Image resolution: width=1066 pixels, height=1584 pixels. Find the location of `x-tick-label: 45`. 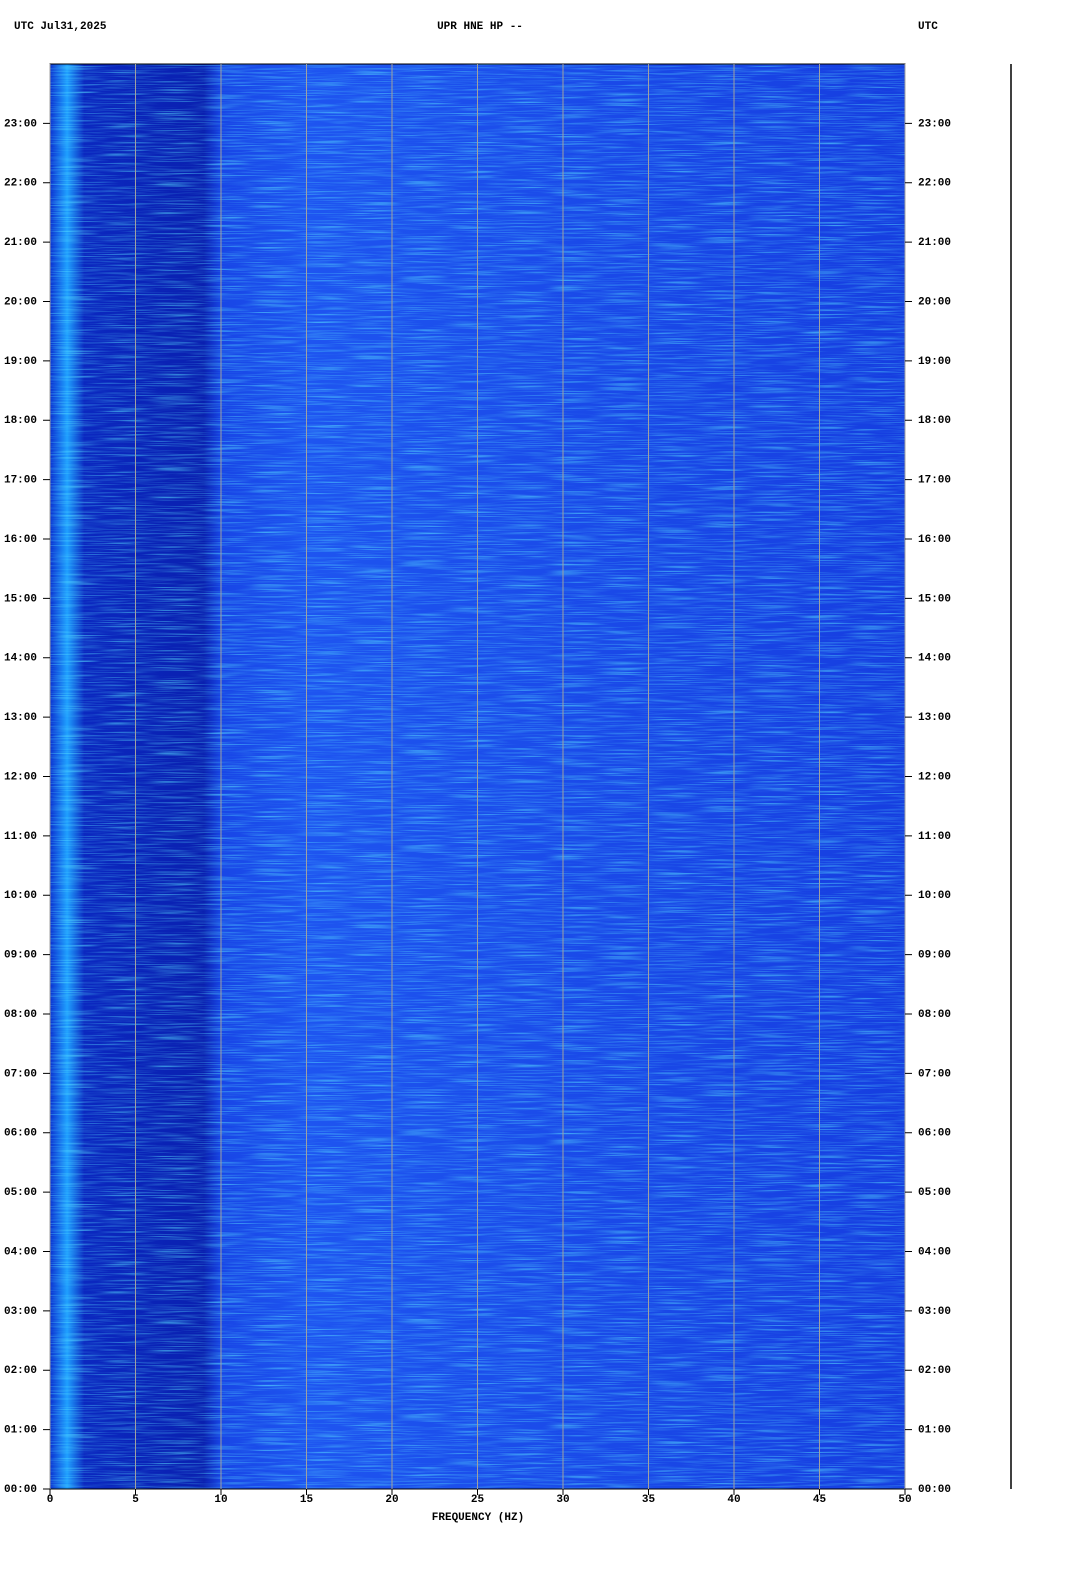

x-tick-label: 45 is located at coordinates (820, 1500).